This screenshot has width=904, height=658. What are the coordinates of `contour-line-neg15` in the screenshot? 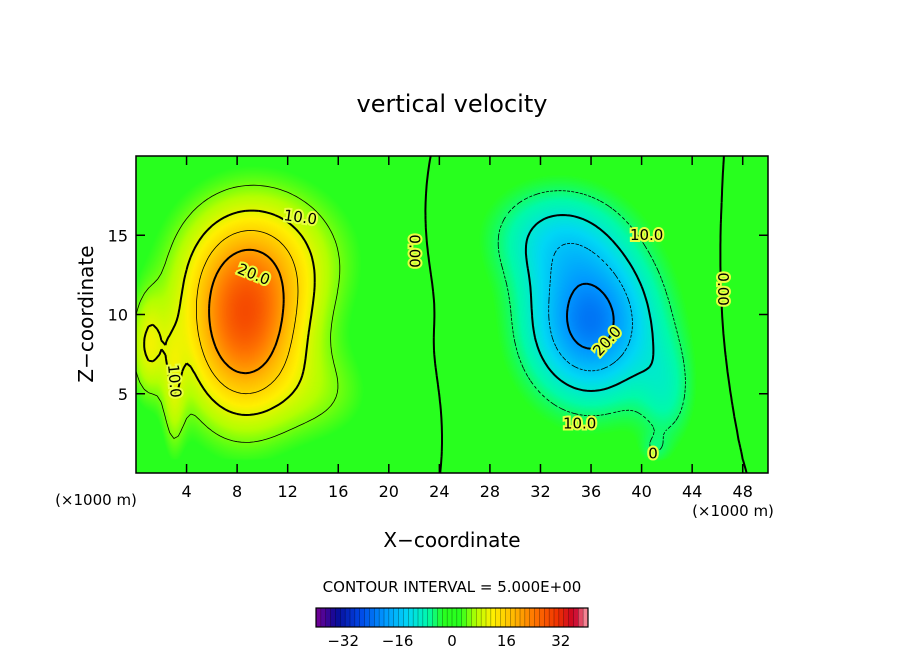 It's located at (590, 307).